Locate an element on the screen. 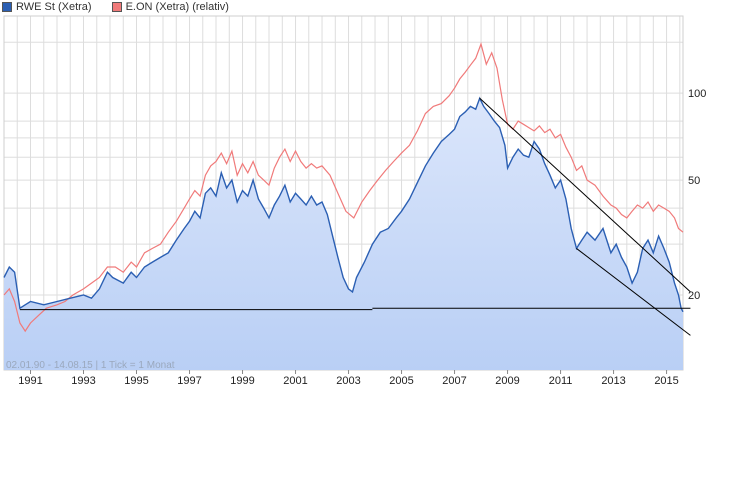 This screenshot has height=503, width=750. x-tick-label: 2001 is located at coordinates (295, 381).